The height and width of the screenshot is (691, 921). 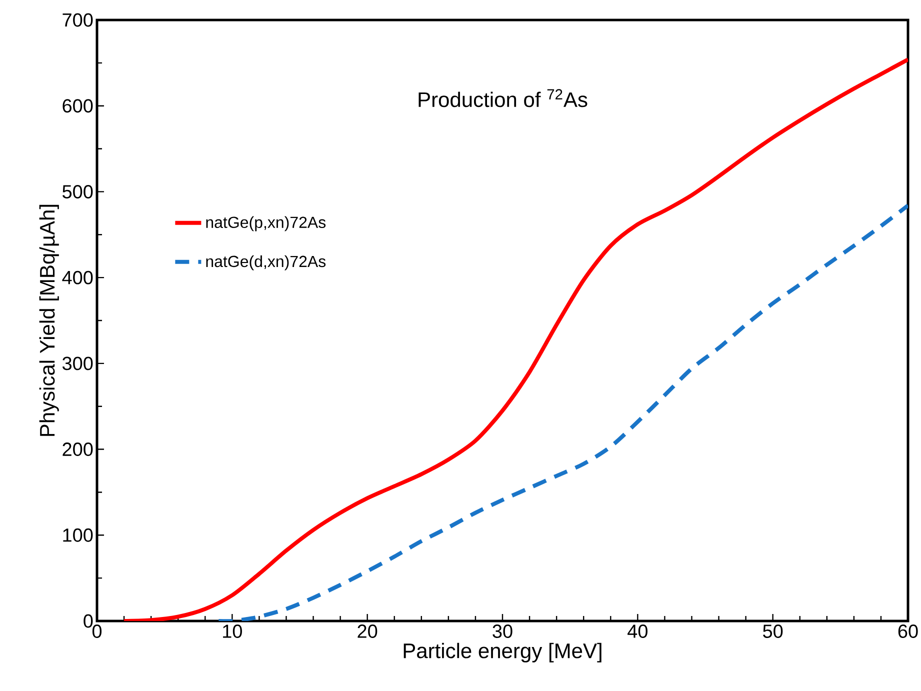 What do you see at coordinates (97, 631) in the screenshot?
I see `x-tick-label: 0` at bounding box center [97, 631].